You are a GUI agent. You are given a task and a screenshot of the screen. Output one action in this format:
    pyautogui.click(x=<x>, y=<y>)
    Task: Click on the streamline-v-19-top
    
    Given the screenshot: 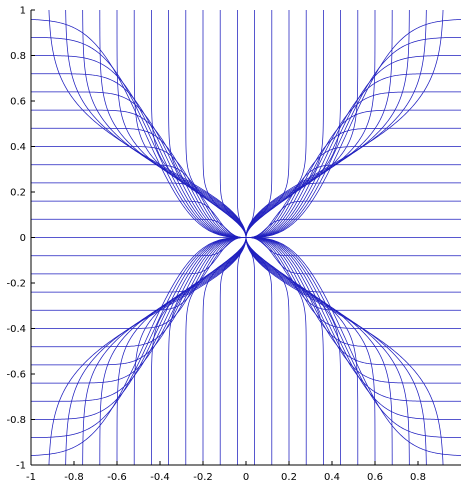 What is the action you would take?
    pyautogui.click(x=310, y=124)
    